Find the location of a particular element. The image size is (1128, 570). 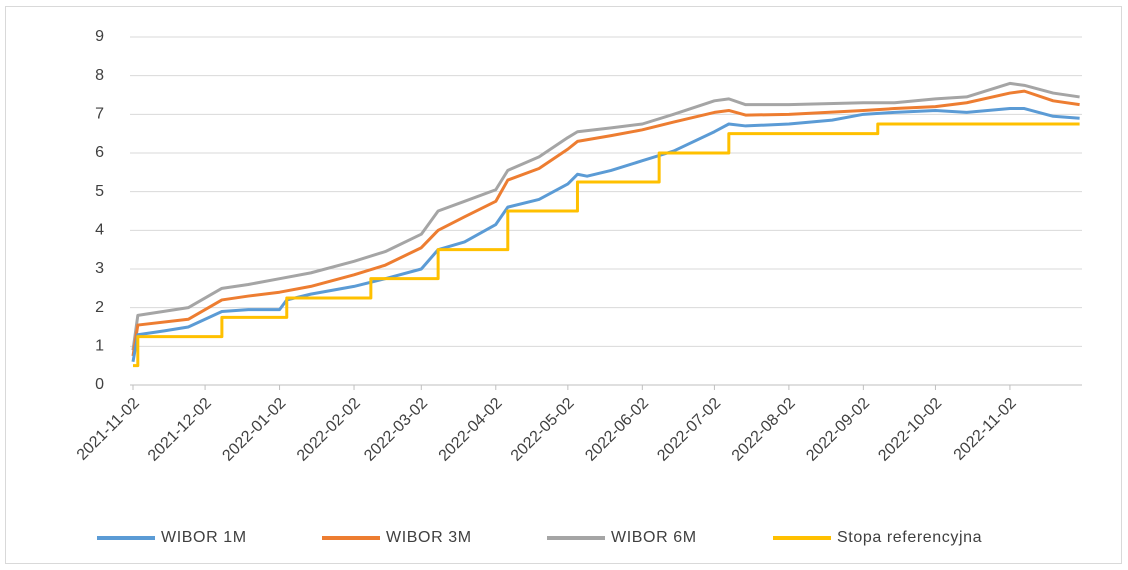

legend-label: WIBOR 3M is located at coordinates (429, 537).